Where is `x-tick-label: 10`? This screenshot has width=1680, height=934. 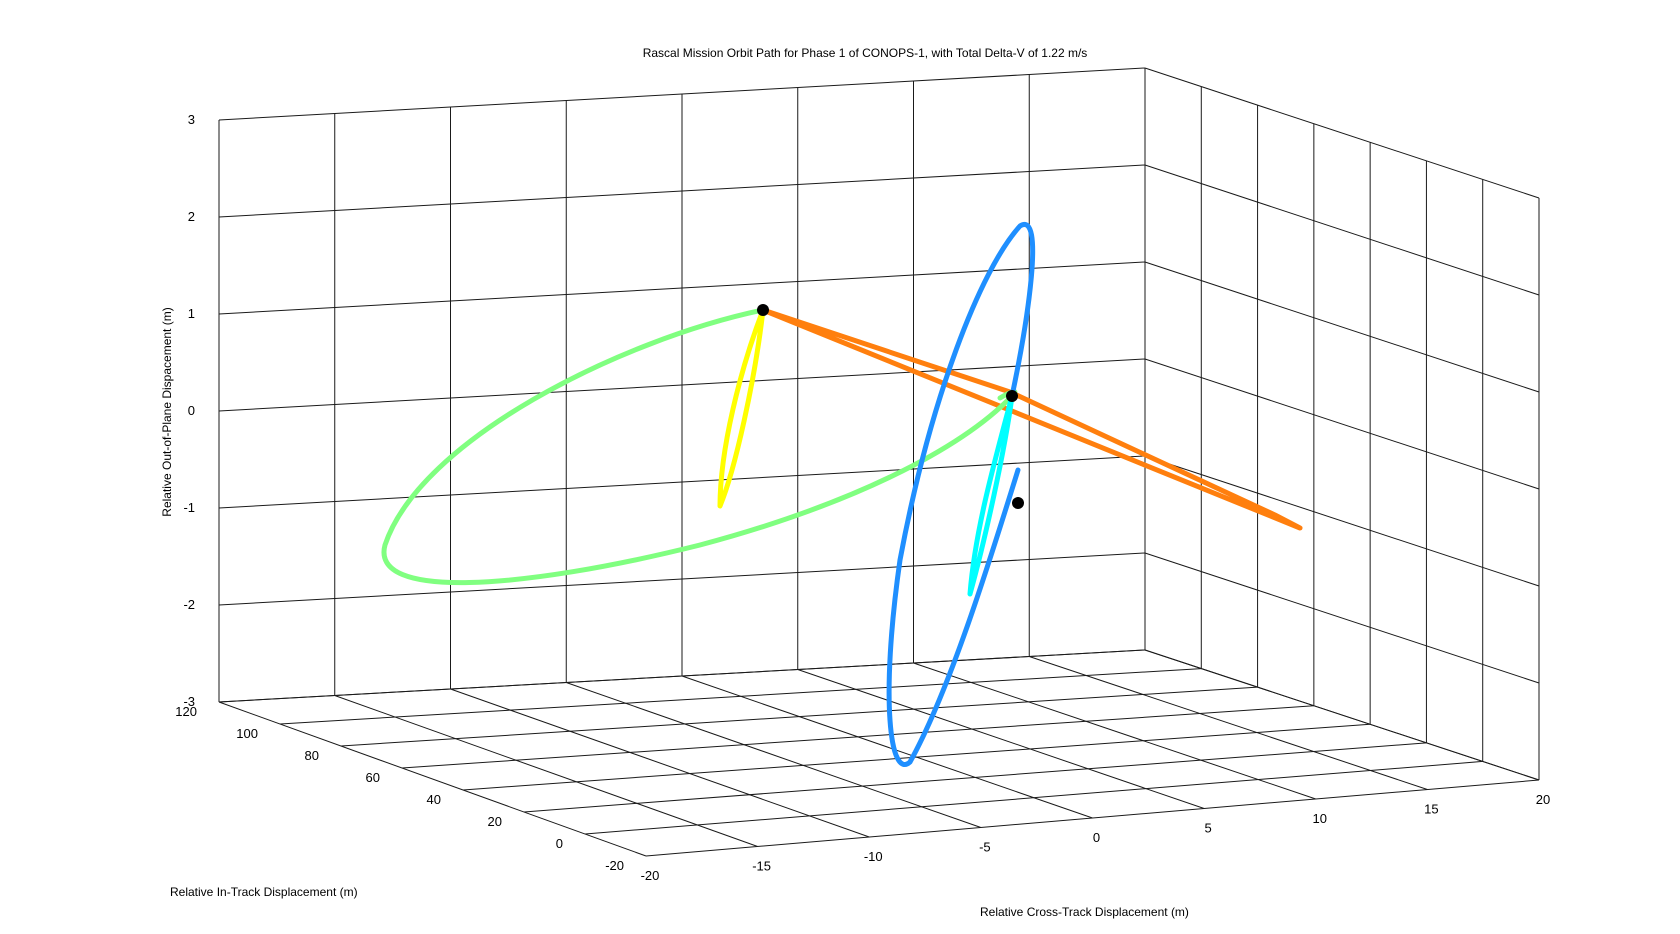 x-tick-label: 10 is located at coordinates (1320, 818).